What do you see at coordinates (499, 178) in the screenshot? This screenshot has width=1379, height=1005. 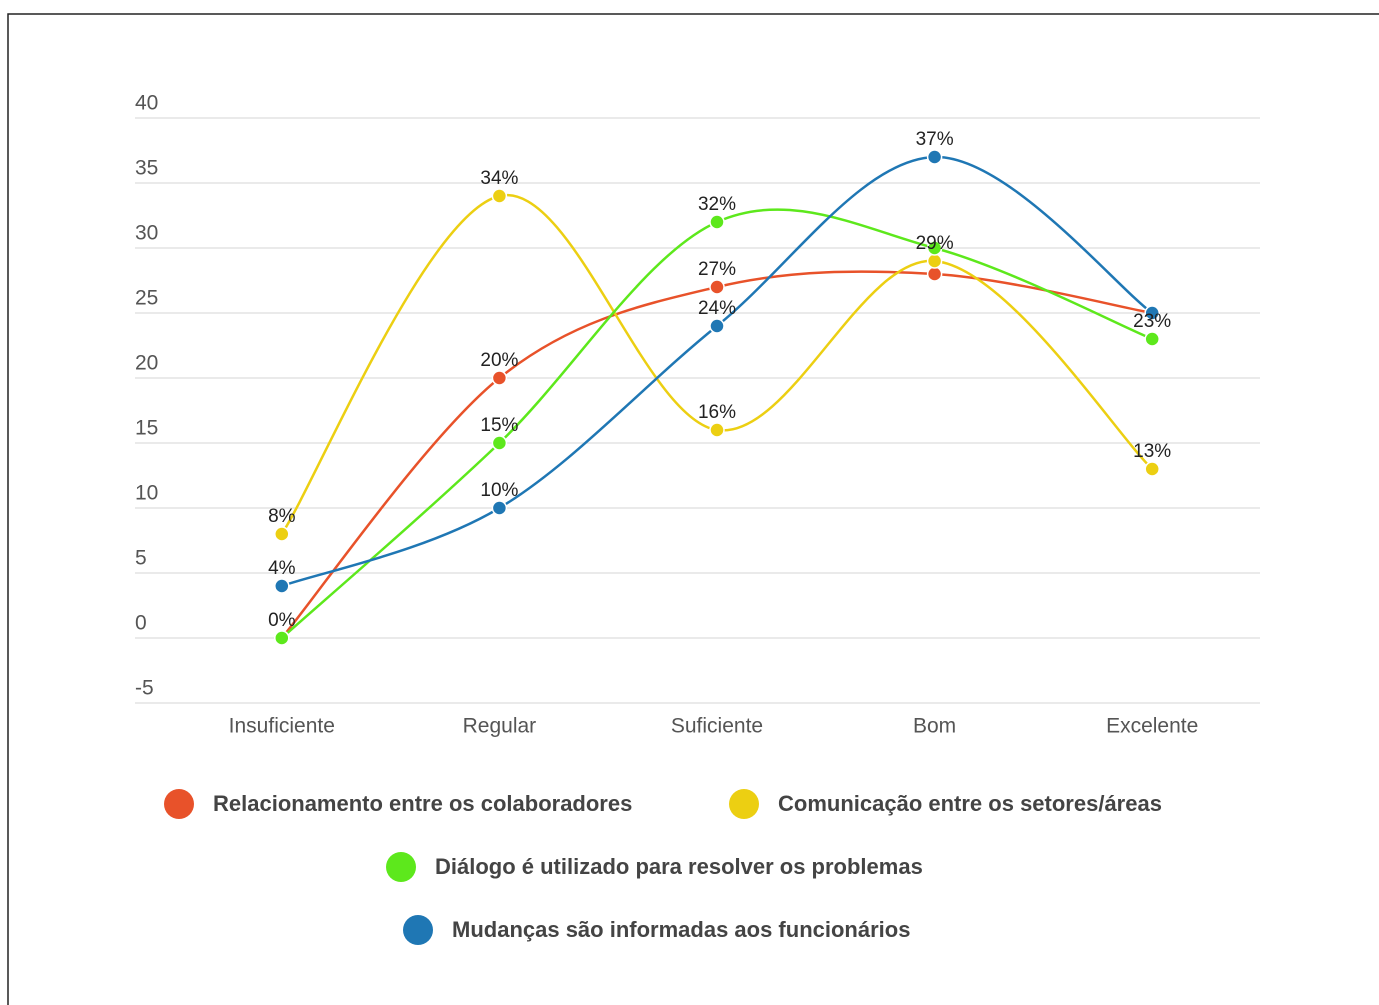 I see `data-label: 34%` at bounding box center [499, 178].